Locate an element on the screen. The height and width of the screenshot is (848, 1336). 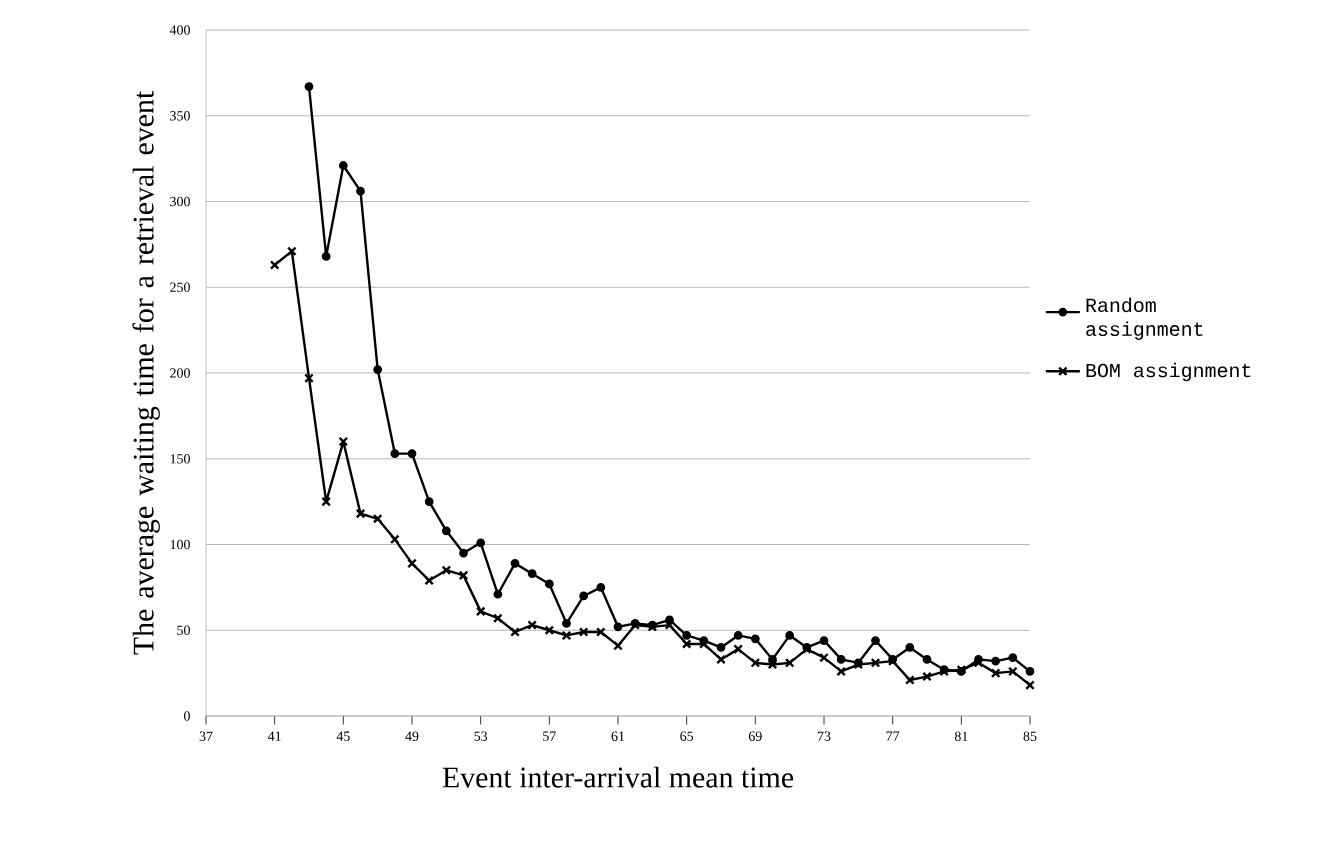
legend-label: Random assignment is located at coordinates (1144, 318).